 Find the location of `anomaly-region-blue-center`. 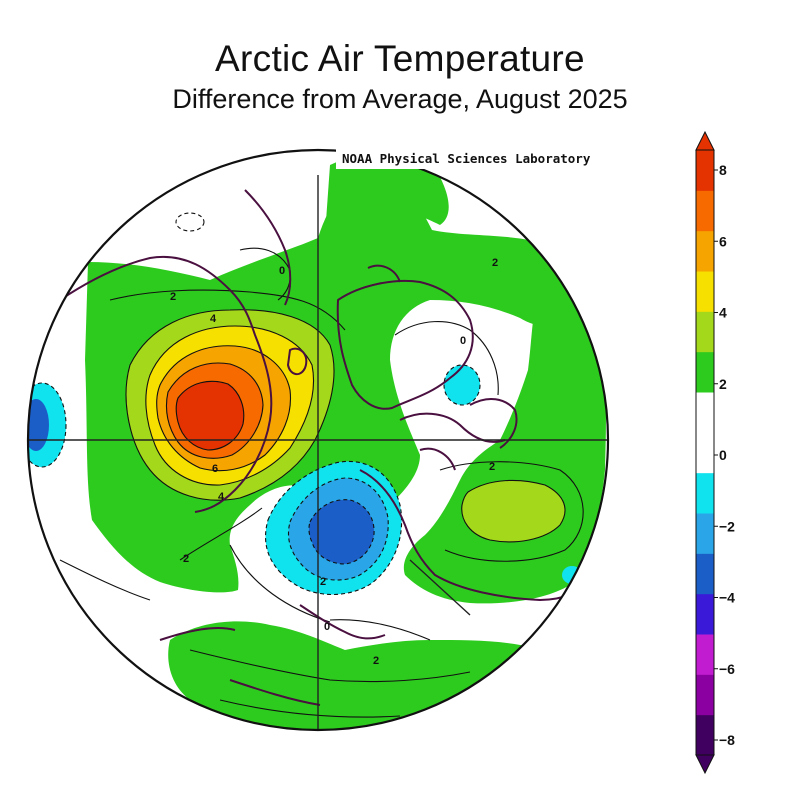

anomaly-region-blue-center is located at coordinates (341, 531).